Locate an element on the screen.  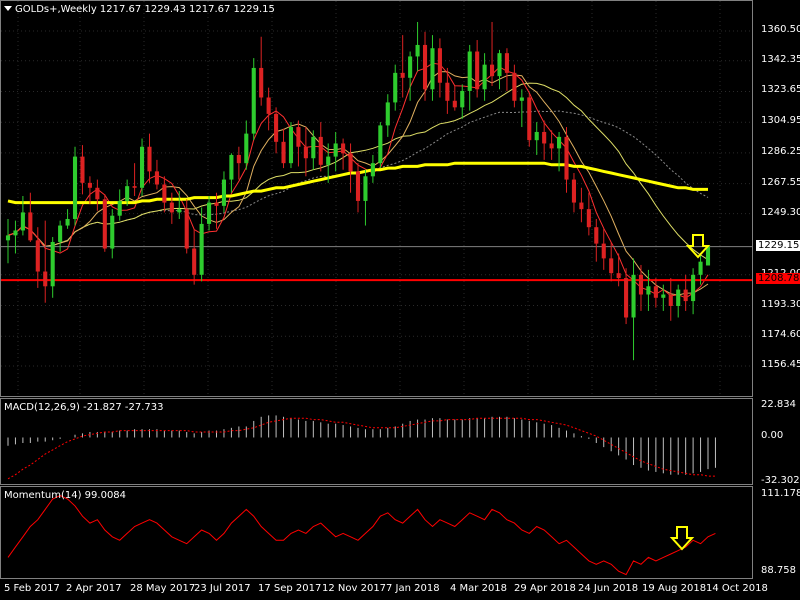
dropdown-triangle-icon is located at coordinates (8, 8).